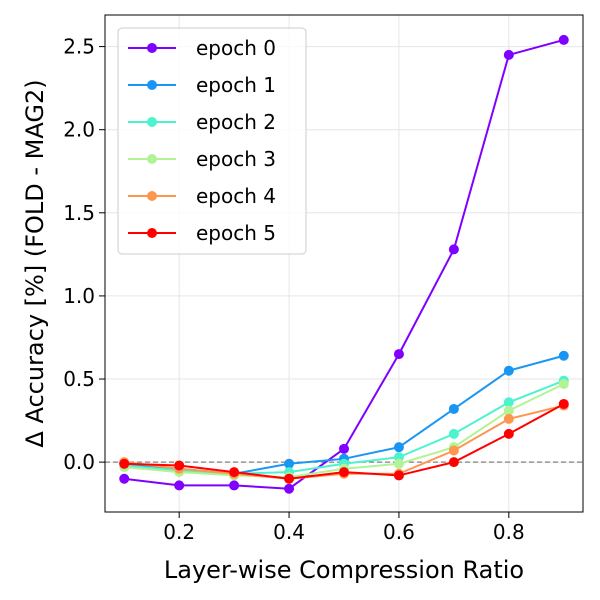  Describe the element at coordinates (236, 48) in the screenshot. I see `legend-label: epoch 0` at that location.